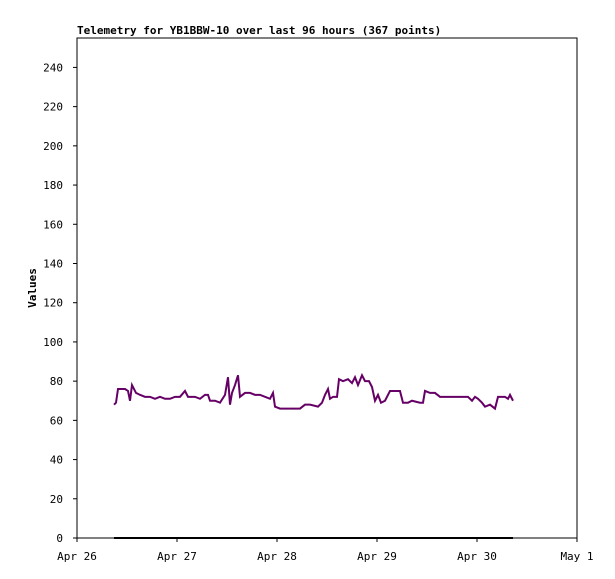  What do you see at coordinates (277, 556) in the screenshot?
I see `x-tick-label: Apr 28` at bounding box center [277, 556].